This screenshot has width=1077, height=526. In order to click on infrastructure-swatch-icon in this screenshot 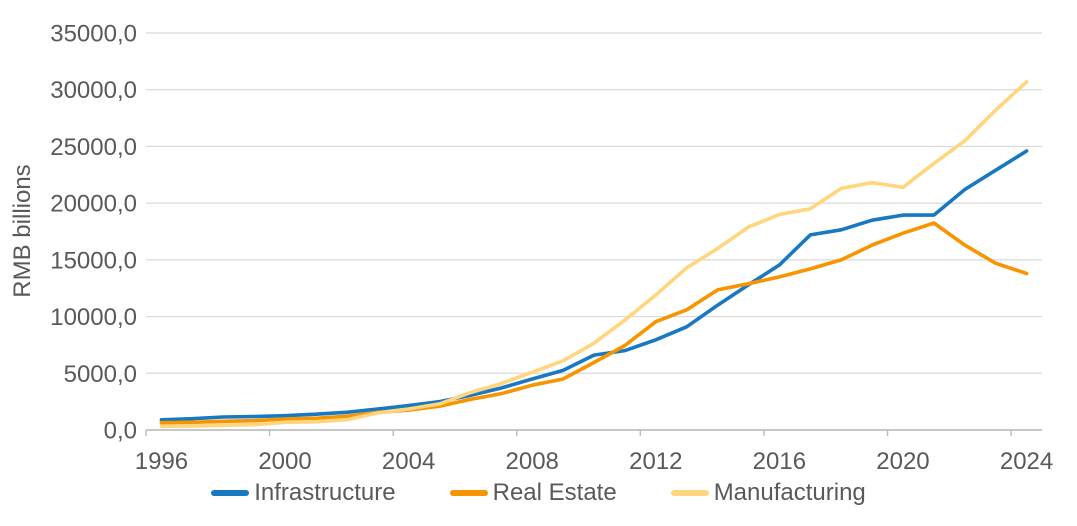, I will do `click(230, 493)`.